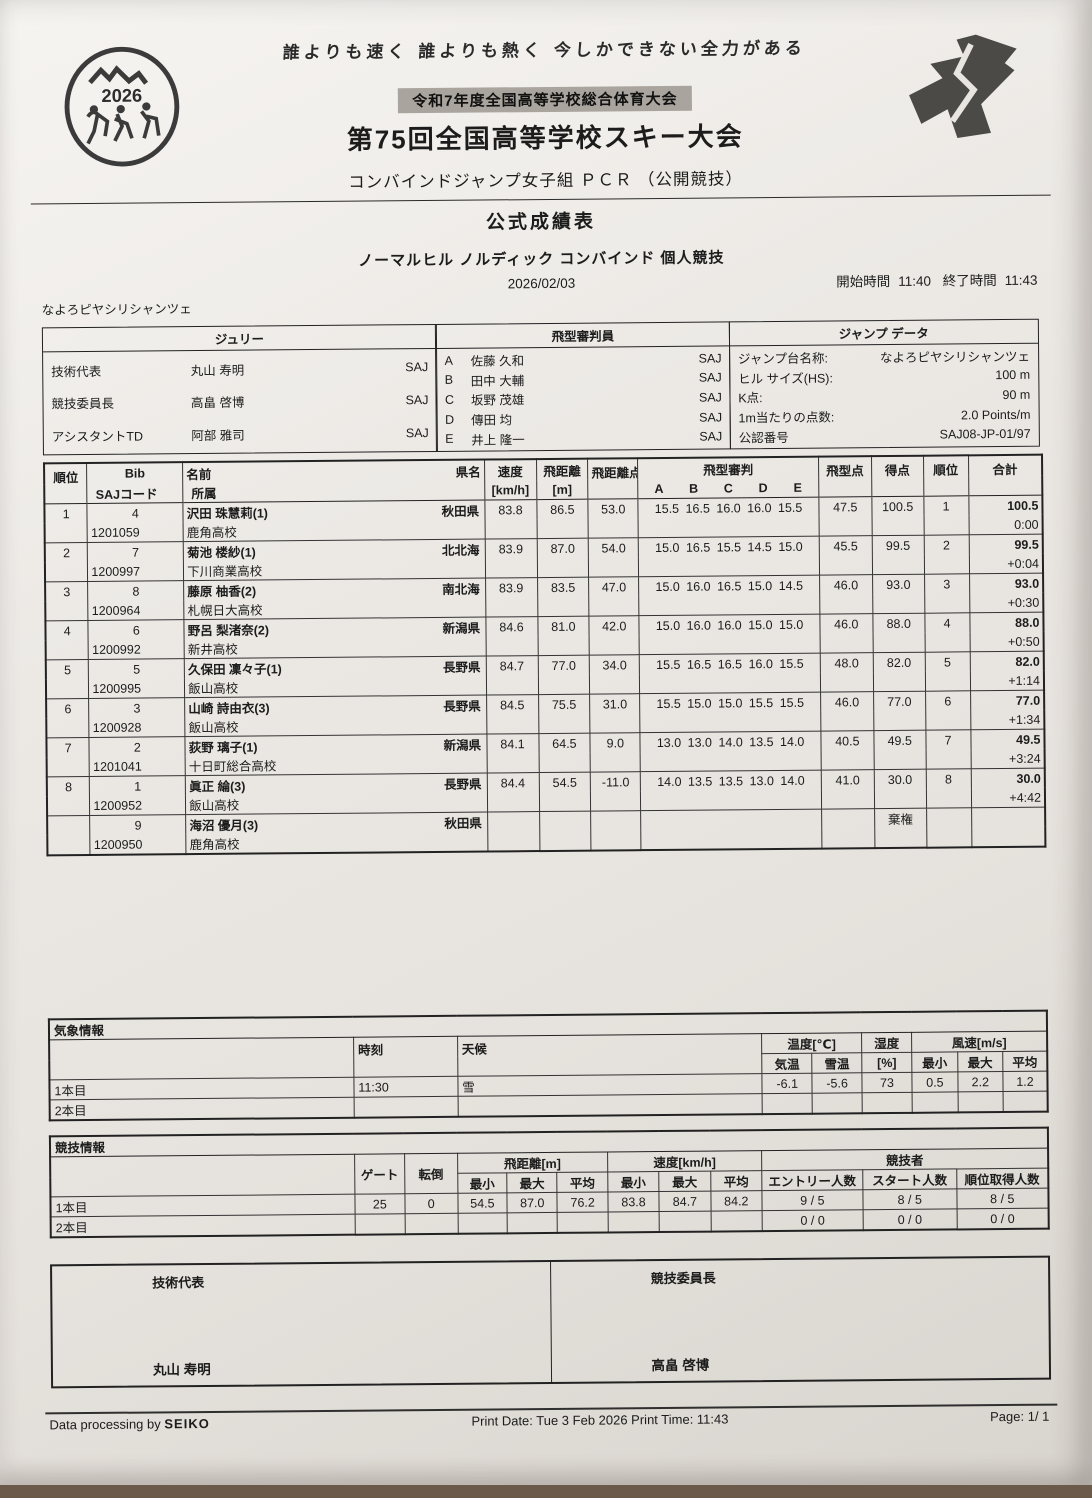 This screenshot has height=1498, width=1092. What do you see at coordinates (684, 1161) in the screenshot?
I see `col-speed-group: 速度[km/h]` at bounding box center [684, 1161].